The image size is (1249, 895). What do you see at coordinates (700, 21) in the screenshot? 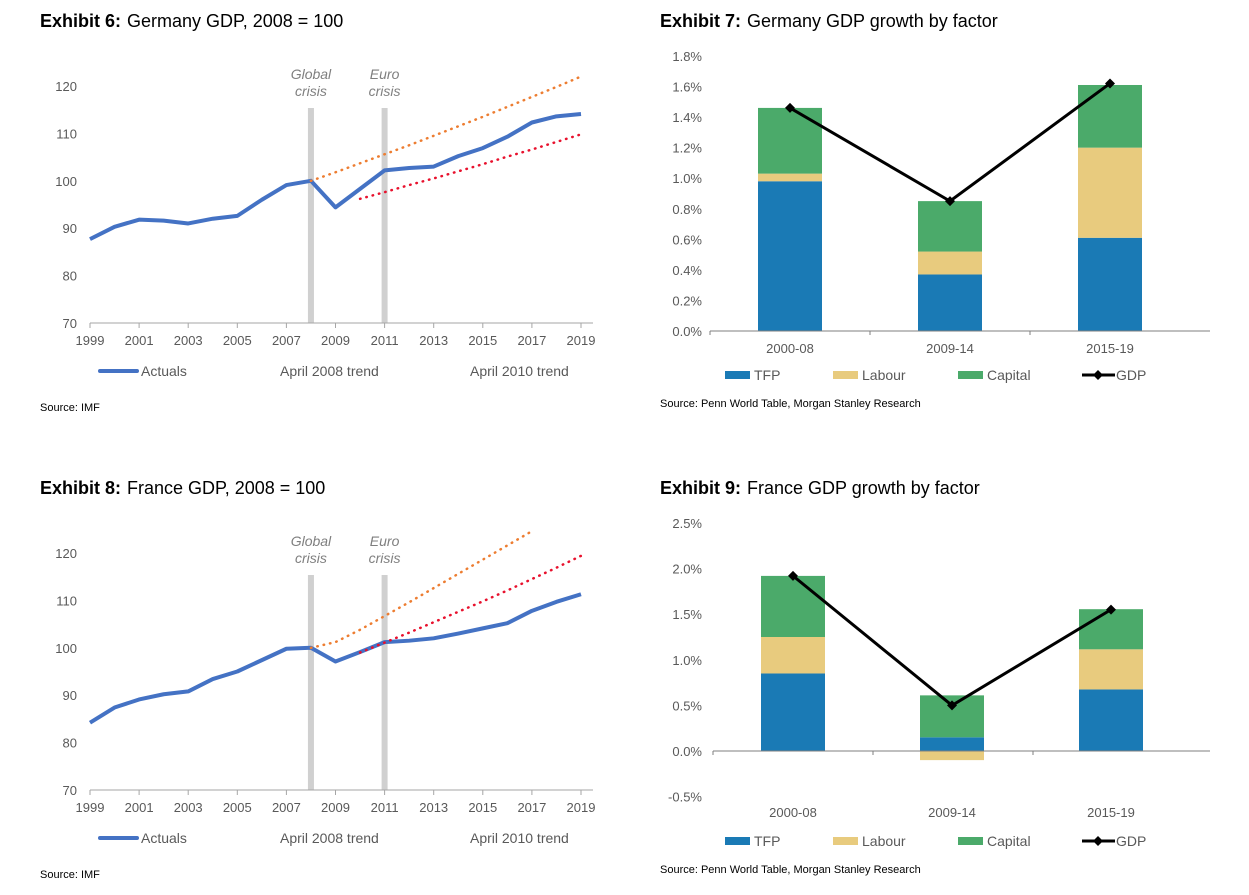
I see `exhibit-number: Exhibit 7:` at bounding box center [700, 21].